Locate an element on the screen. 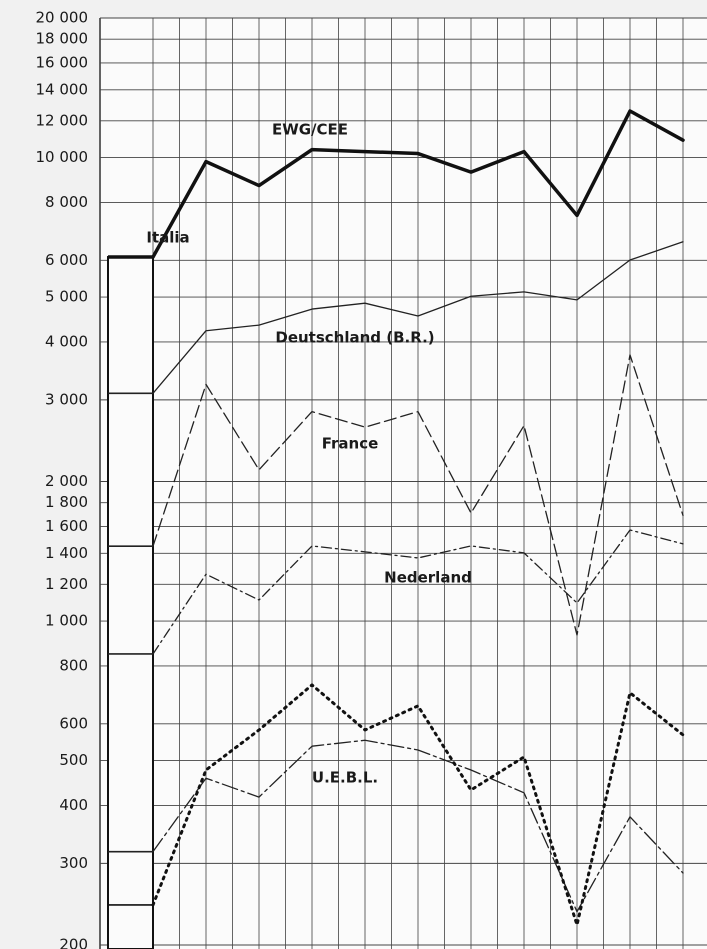 Image resolution: width=707 pixels, height=949 pixels. y-tick-label: 10 000 is located at coordinates (62, 157).